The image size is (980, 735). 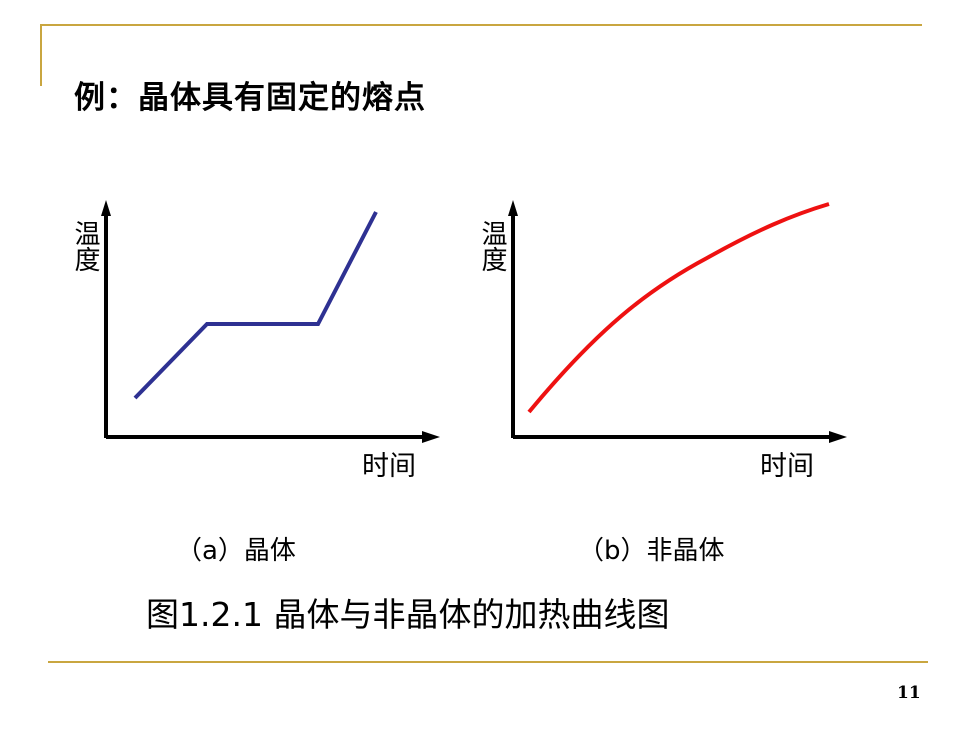 I want to click on bottom-rule, so click(x=488, y=662).